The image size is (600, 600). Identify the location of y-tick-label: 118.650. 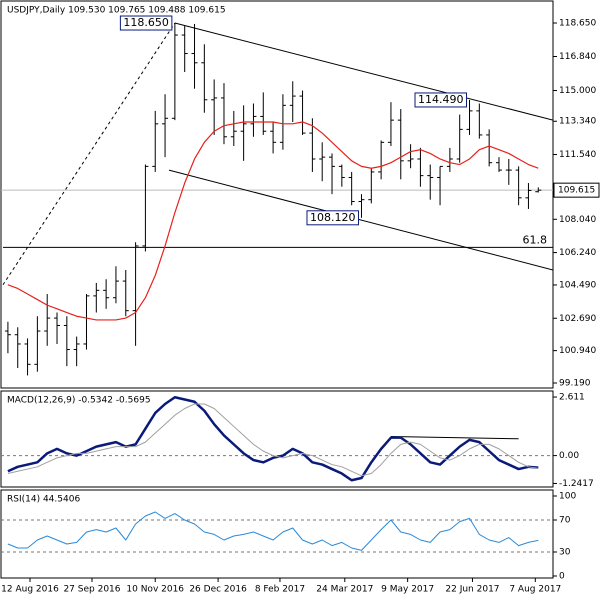
(577, 24).